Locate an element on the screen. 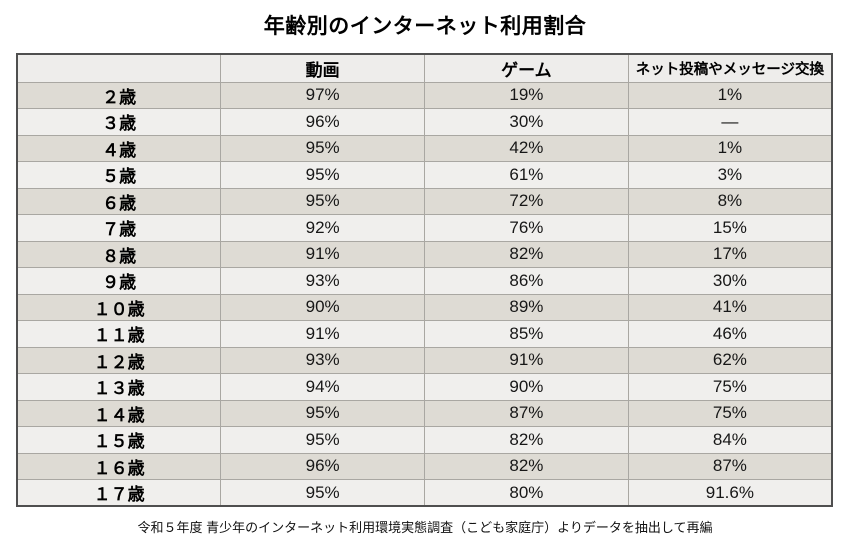  table-row: １３歳 94% 90% 75% is located at coordinates (424, 387).